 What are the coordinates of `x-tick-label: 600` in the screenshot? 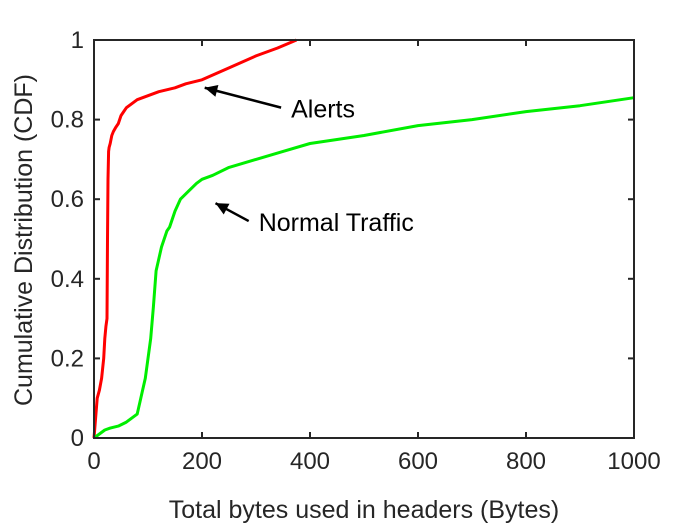 It's located at (418, 461).